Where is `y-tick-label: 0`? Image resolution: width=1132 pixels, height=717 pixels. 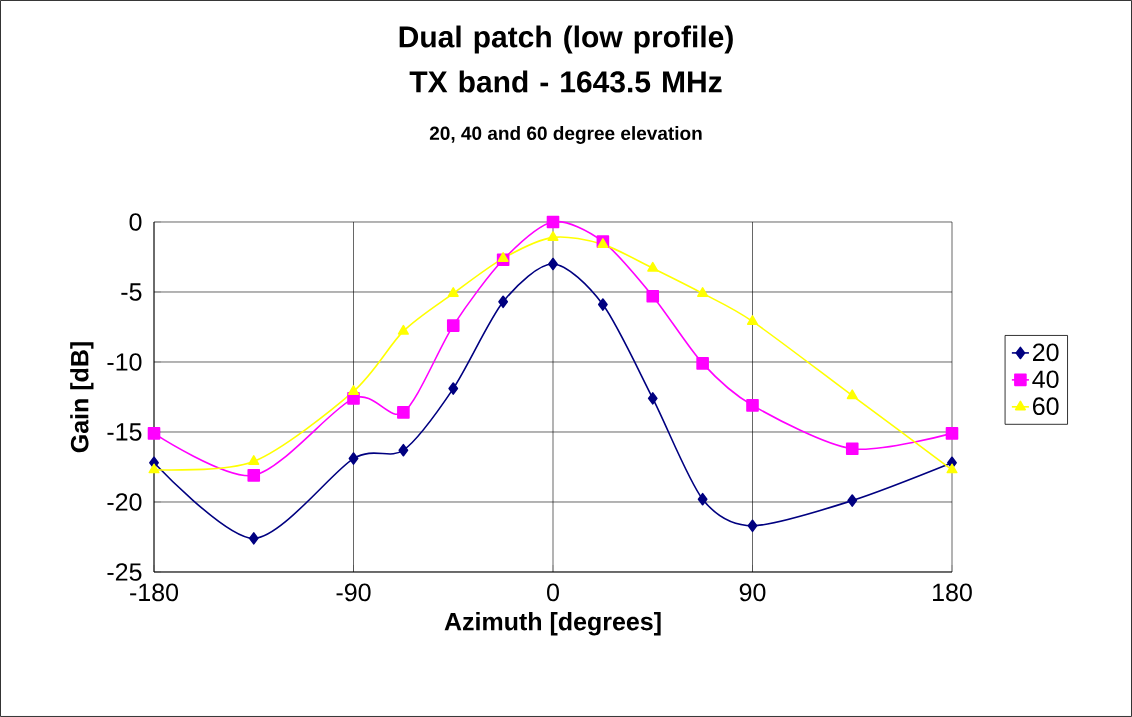
y-tick-label: 0 is located at coordinates (135, 222).